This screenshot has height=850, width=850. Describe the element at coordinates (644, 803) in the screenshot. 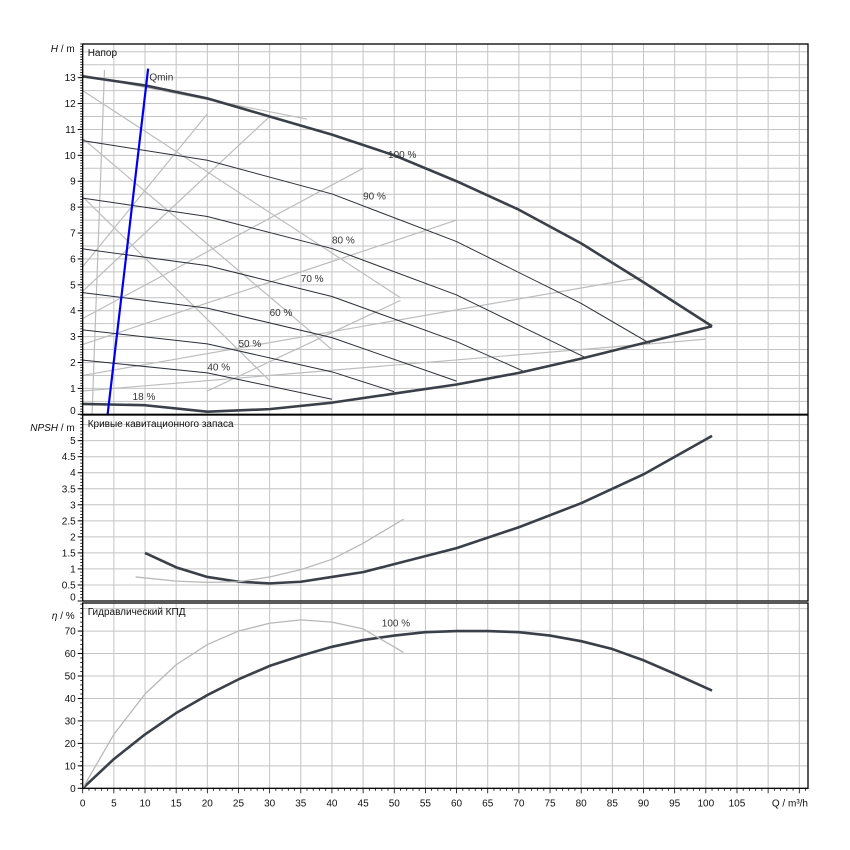

I see `x-tick-label: 90` at that location.